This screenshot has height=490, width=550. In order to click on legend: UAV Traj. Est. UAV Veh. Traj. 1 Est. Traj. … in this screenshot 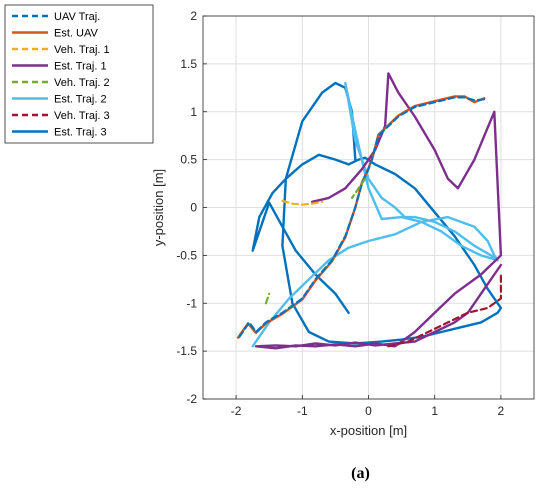, I will do `click(79, 74)`.